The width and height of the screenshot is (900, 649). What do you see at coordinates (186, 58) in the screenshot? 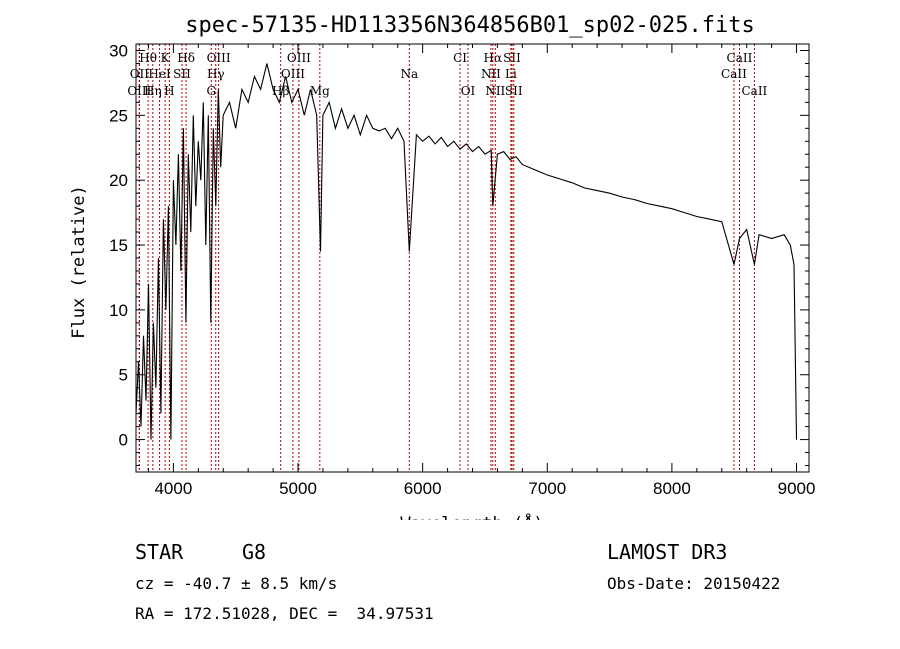
I see `spectral-line-label: Hδ` at bounding box center [186, 58].